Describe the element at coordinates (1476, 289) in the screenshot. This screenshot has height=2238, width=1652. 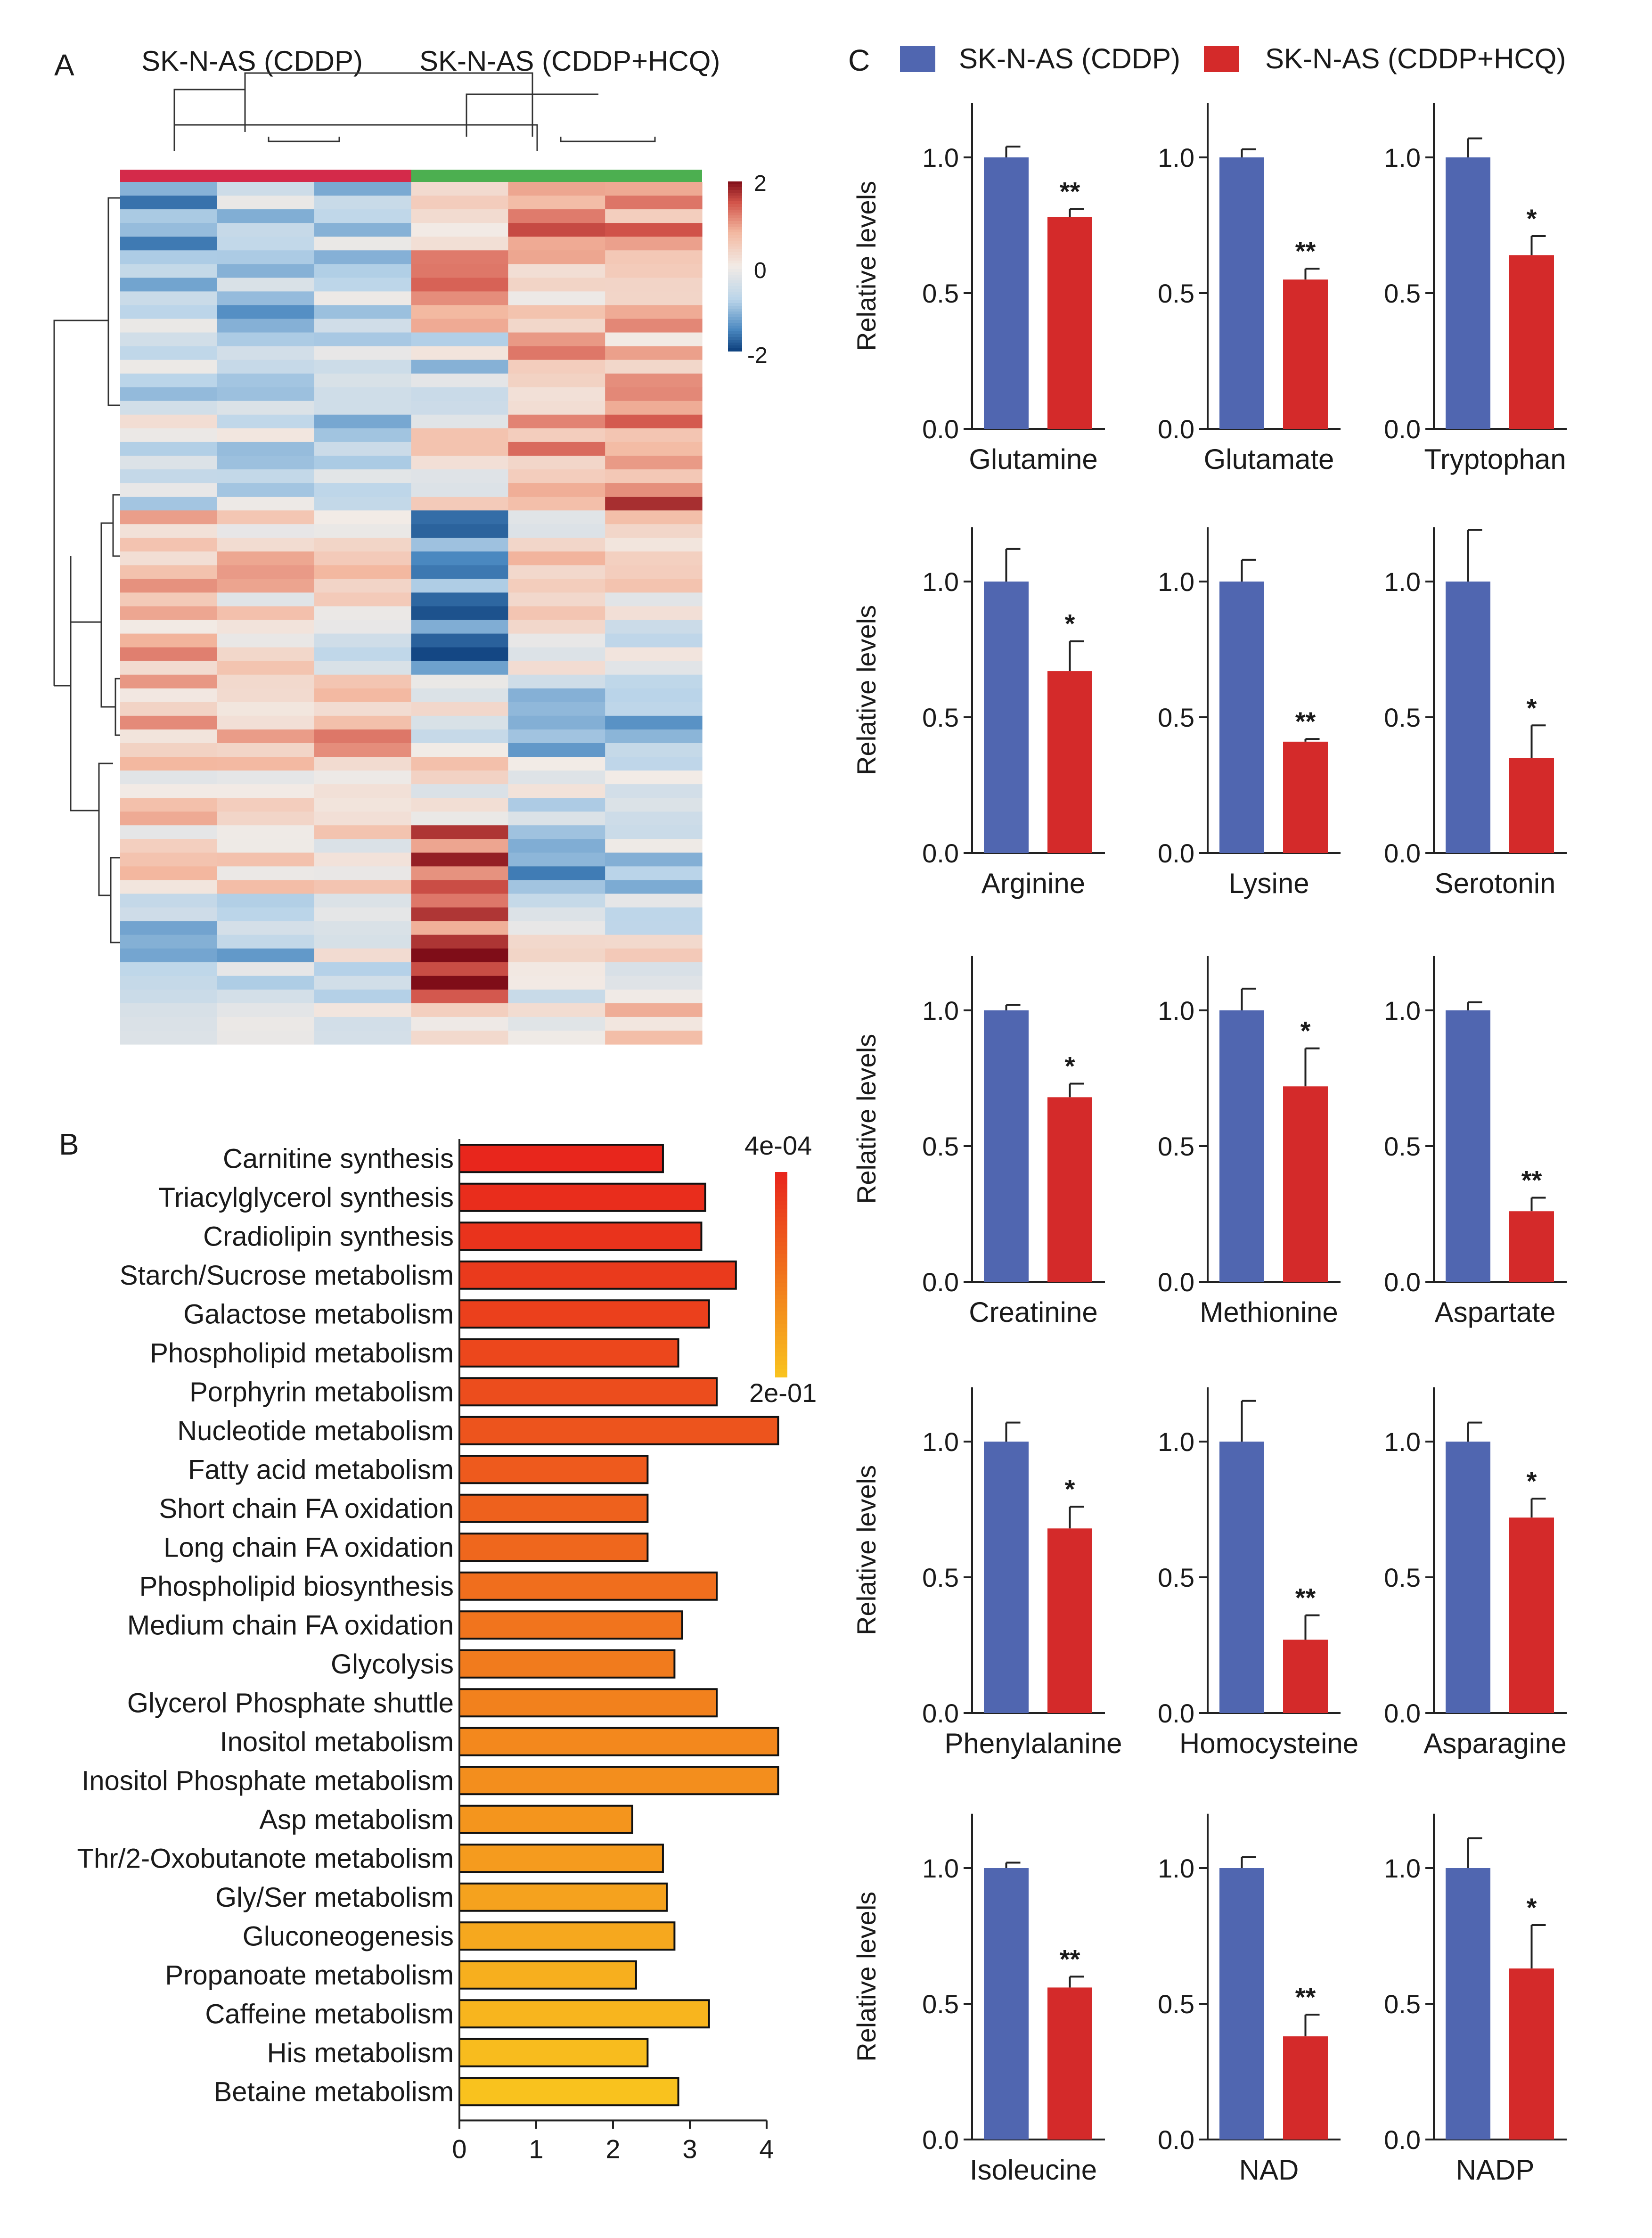
I see `metabolite-chart-tryptophan: 0.0 0.5 1.0 * Tryptophan` at that location.